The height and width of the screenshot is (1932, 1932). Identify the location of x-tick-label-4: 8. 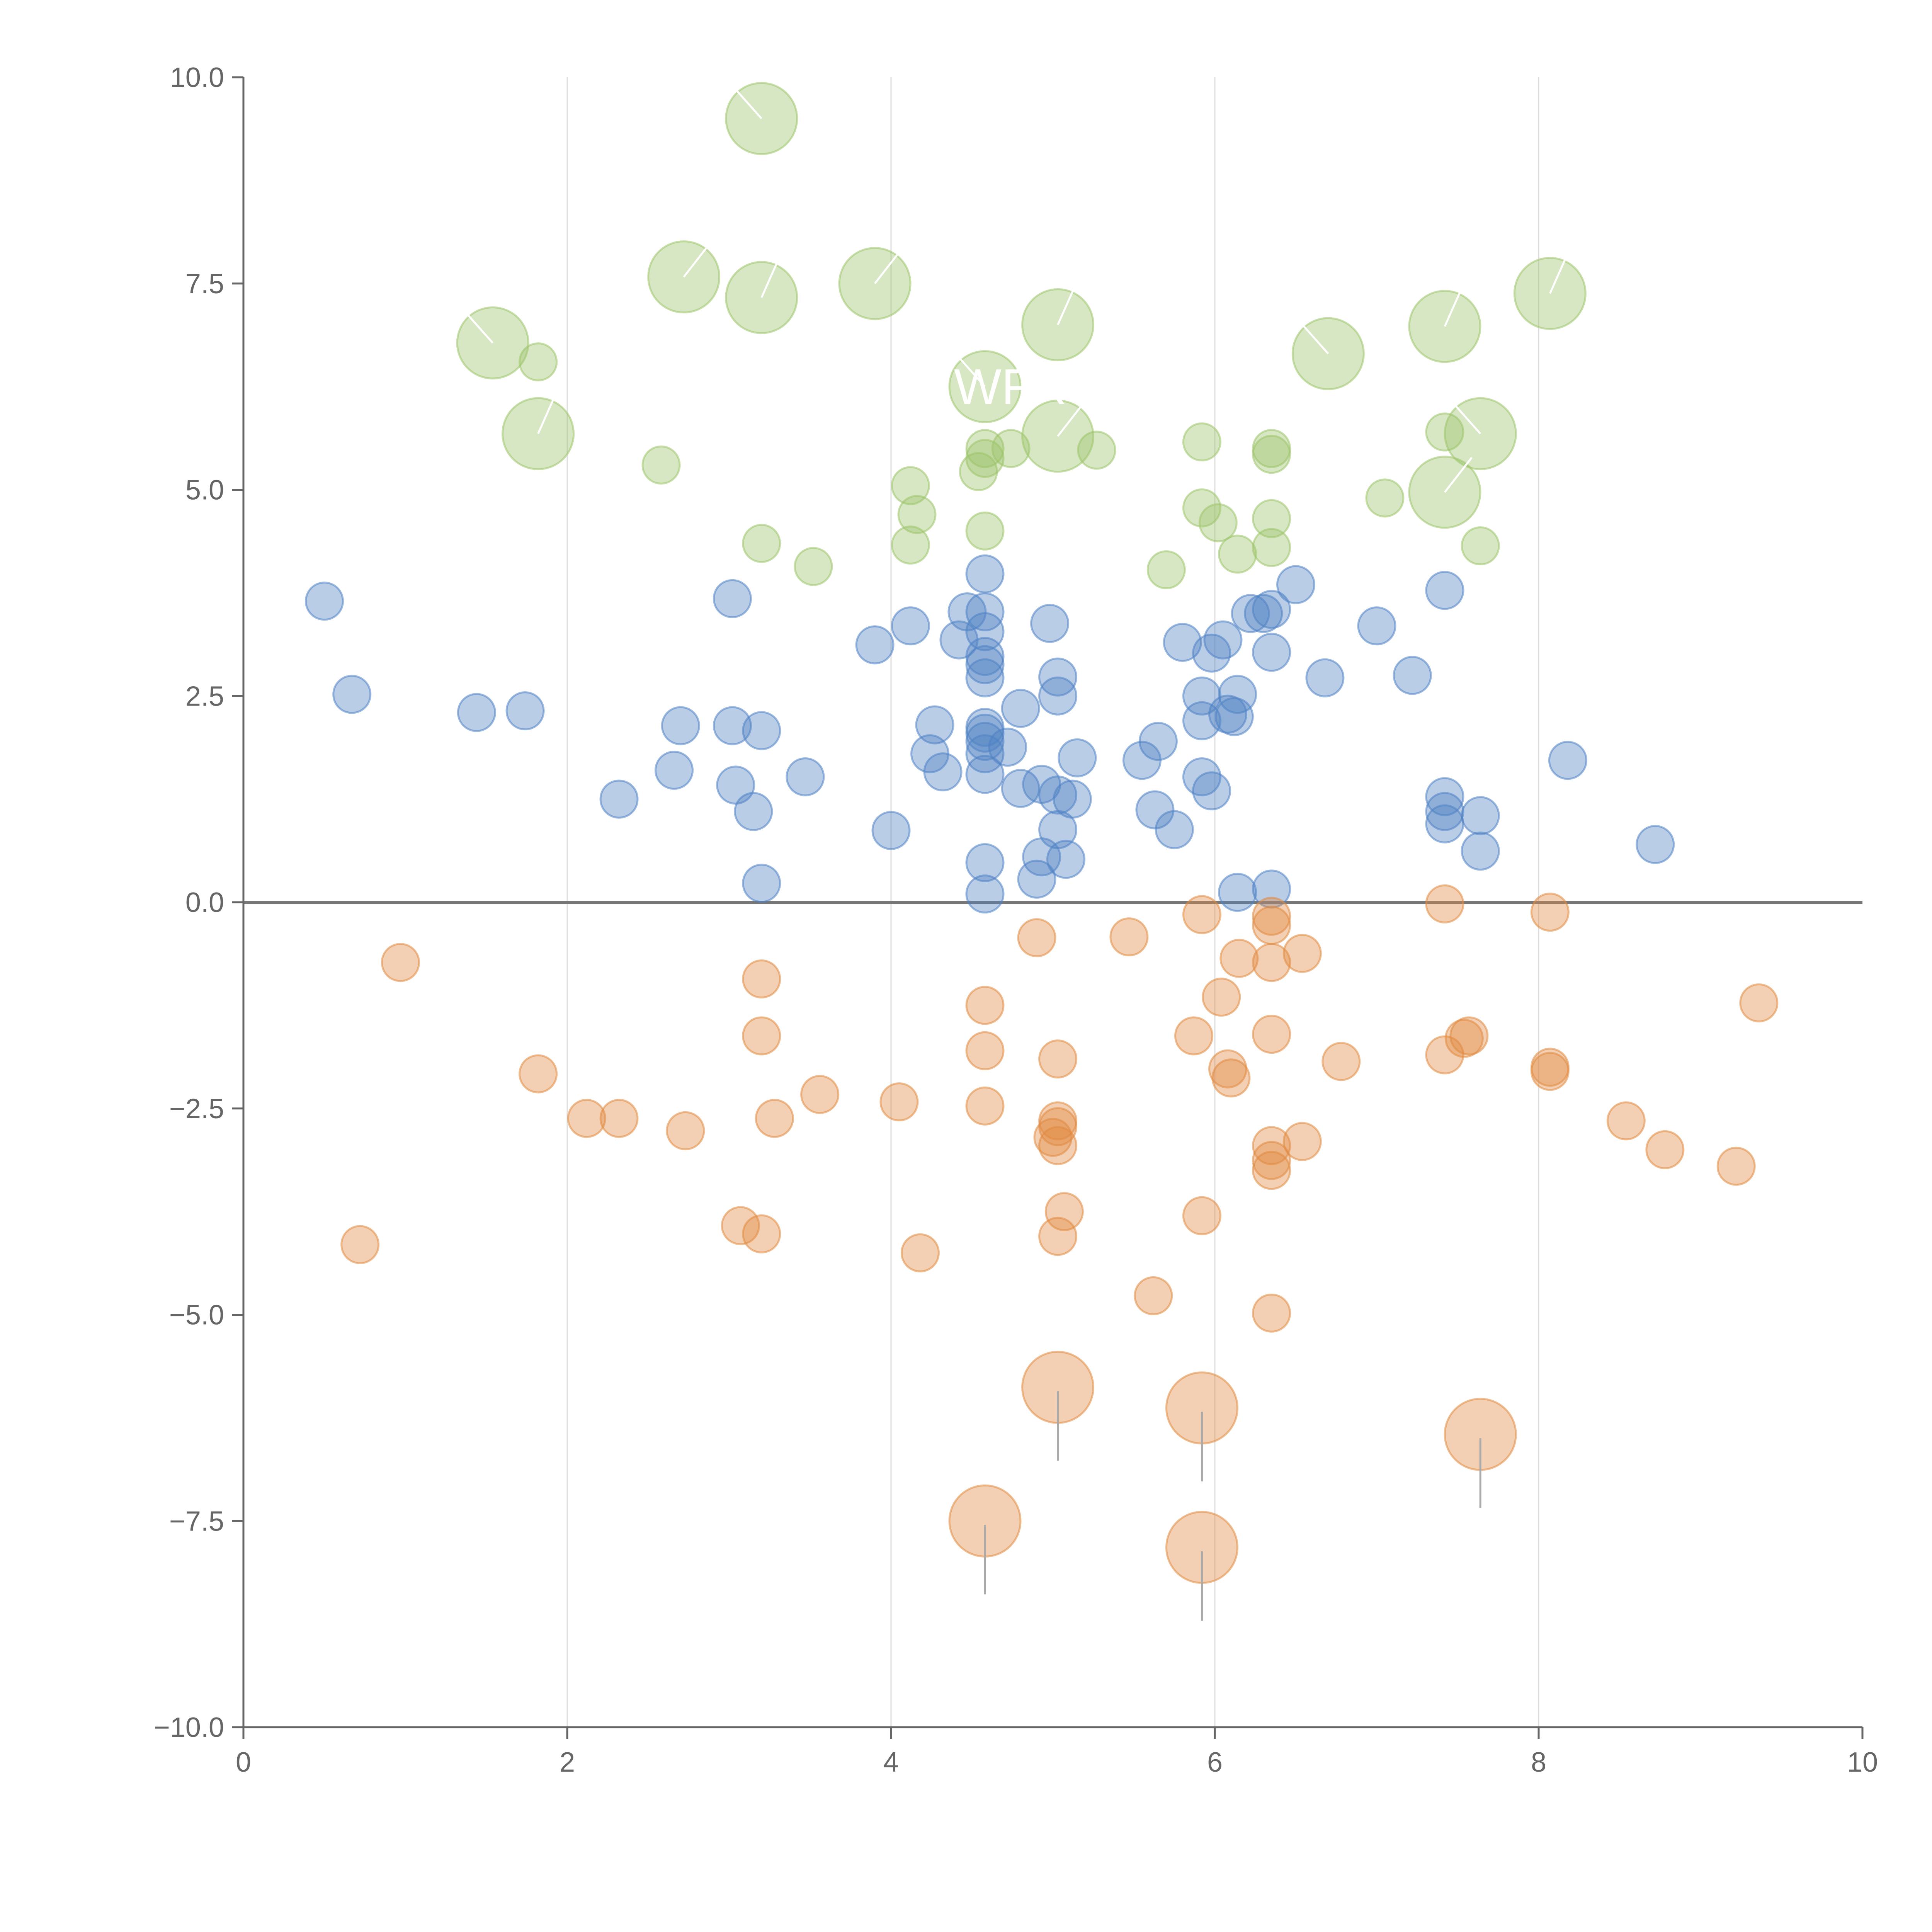
(1539, 1763).